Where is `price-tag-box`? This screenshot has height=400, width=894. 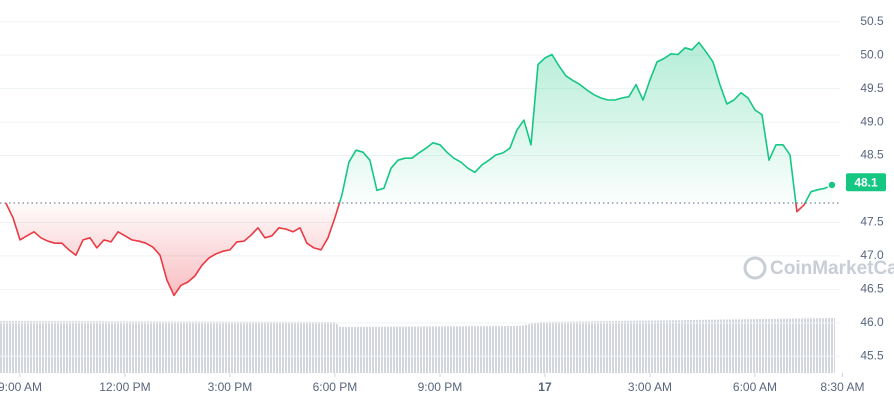 price-tag-box is located at coordinates (866, 182).